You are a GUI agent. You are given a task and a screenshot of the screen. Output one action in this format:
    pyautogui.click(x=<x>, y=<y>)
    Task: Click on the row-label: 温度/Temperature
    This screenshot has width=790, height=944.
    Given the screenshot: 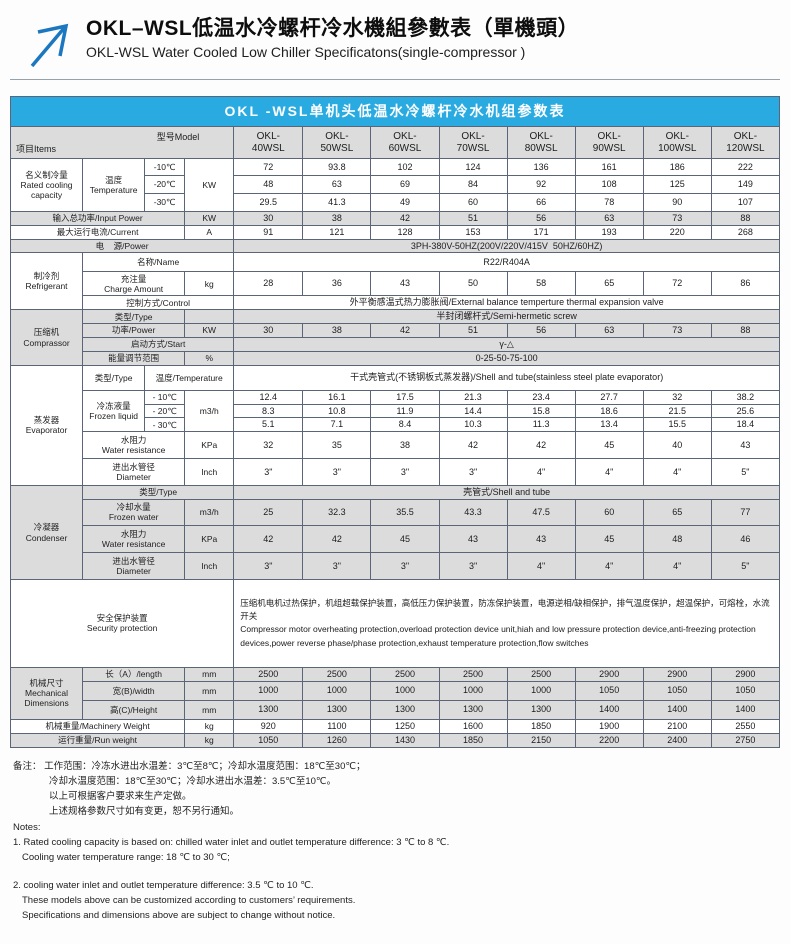 What is the action you would take?
    pyautogui.click(x=189, y=377)
    